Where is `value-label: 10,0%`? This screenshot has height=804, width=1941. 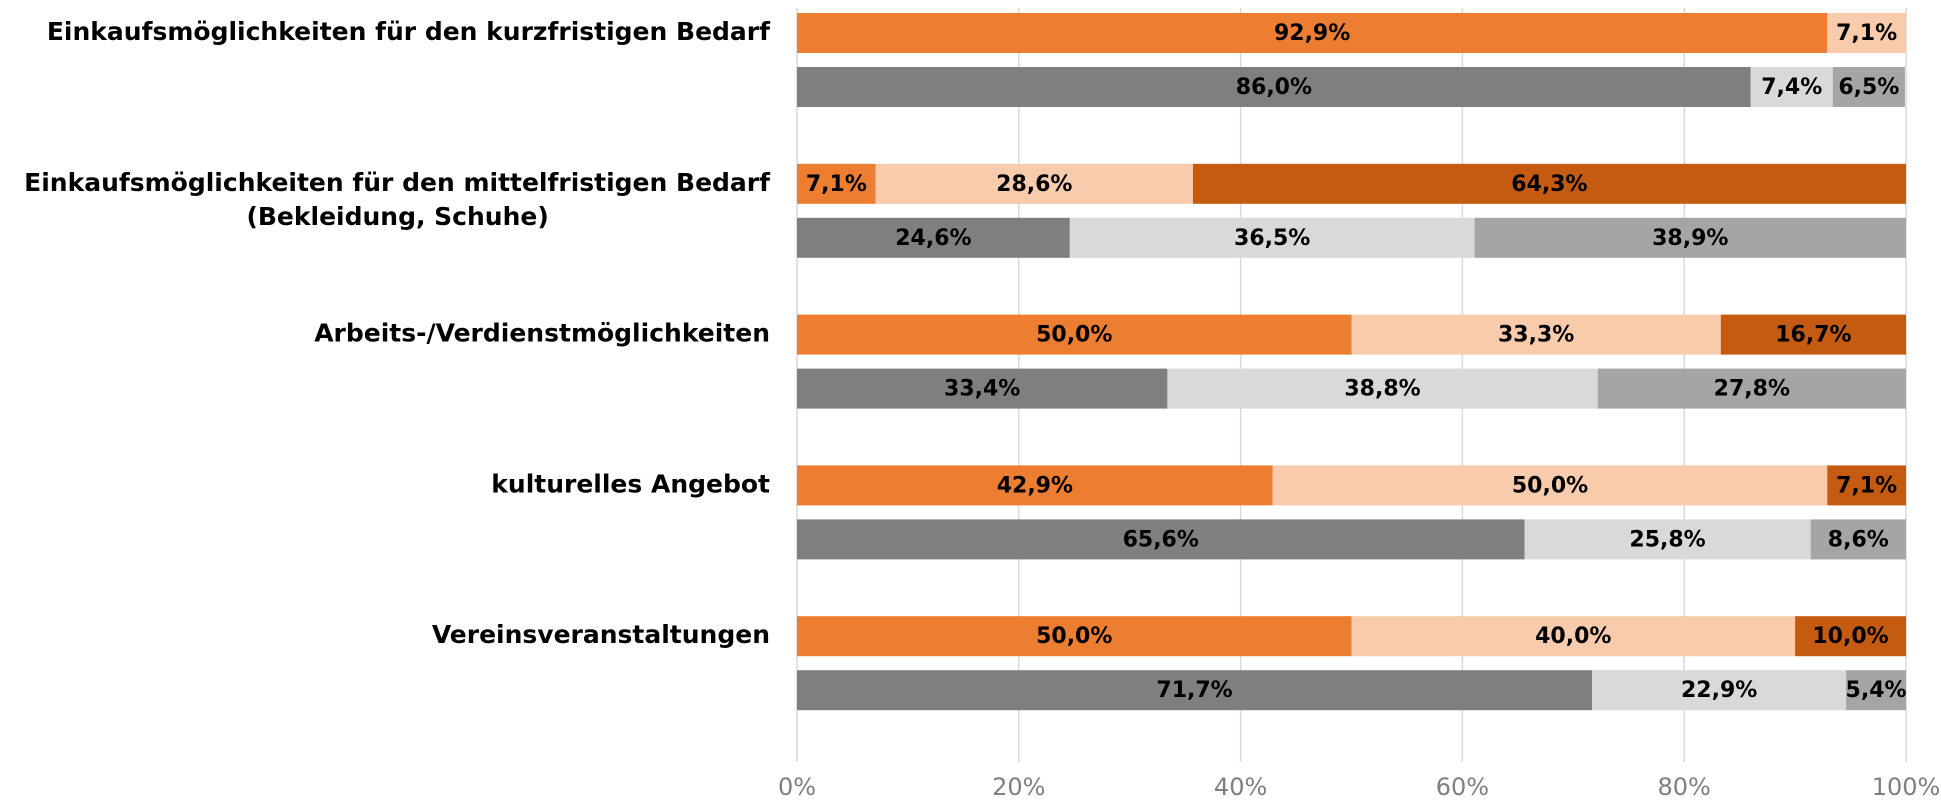
value-label: 10,0% is located at coordinates (1850, 636).